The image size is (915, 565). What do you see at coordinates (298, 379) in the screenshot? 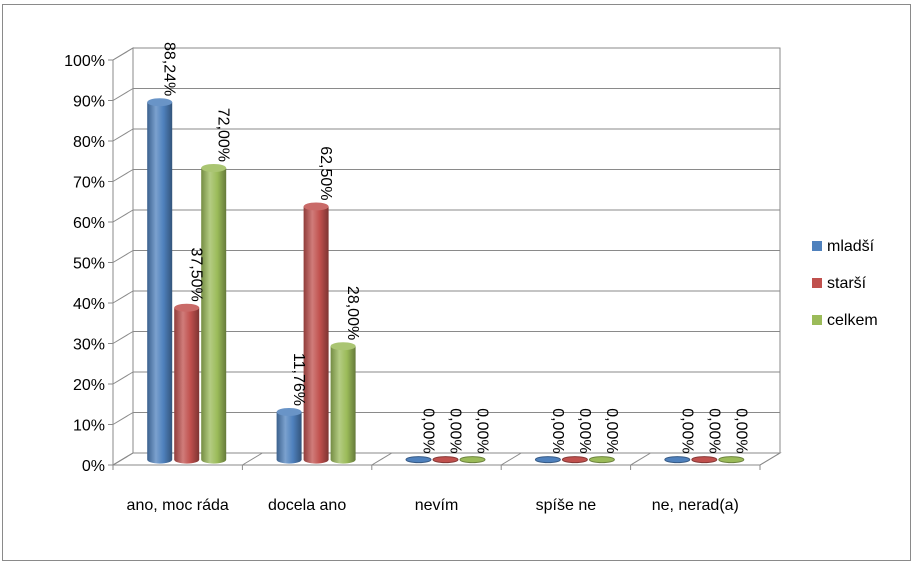
I see `data-label: 11,76%` at bounding box center [298, 379].